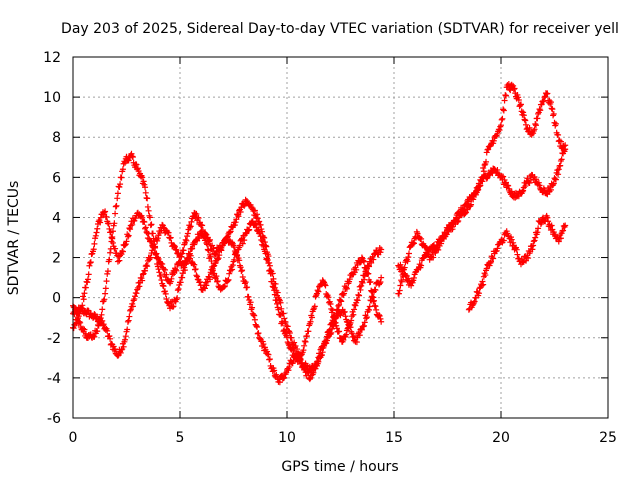 This screenshot has height=480, width=640. I want to click on y-tick-label: -2, so click(54, 339).